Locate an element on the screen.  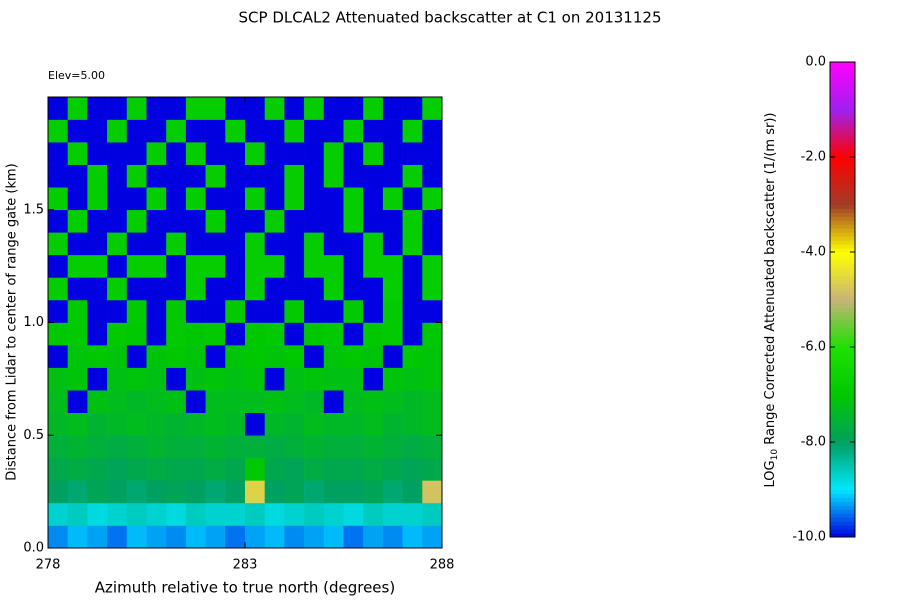
colorbar-tick-label: 0.0 is located at coordinates (815, 62).